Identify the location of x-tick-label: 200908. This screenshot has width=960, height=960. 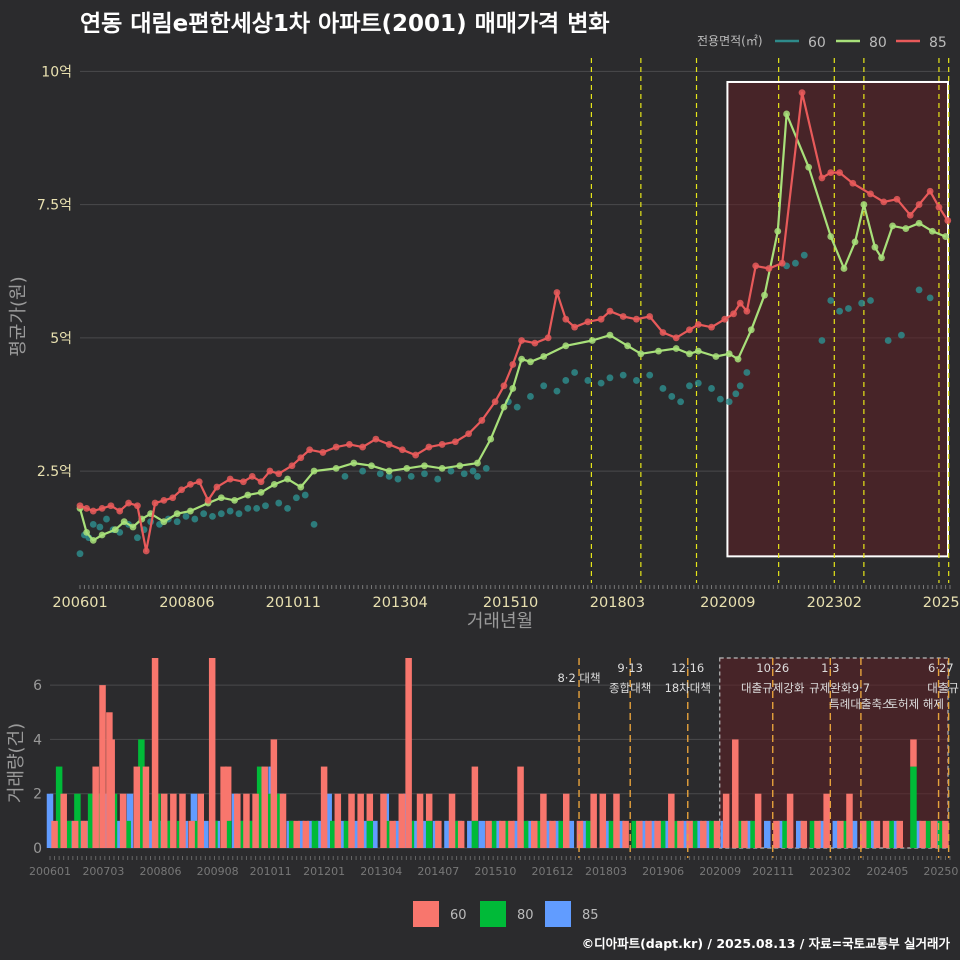
(218, 871).